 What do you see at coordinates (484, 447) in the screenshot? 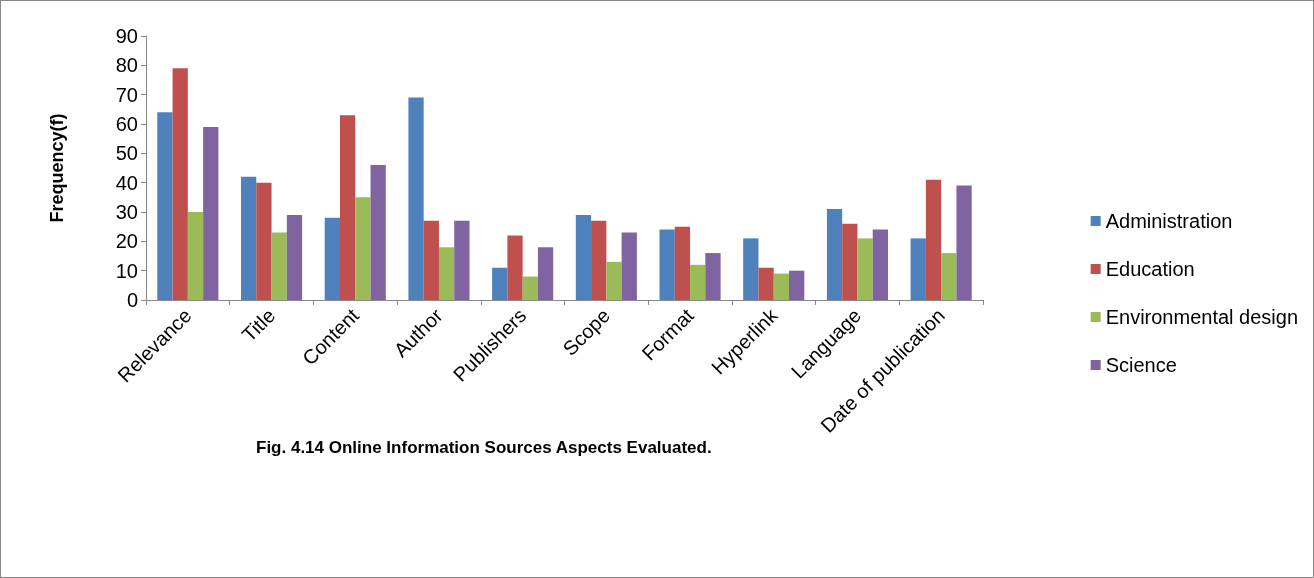
I see `text: Fig. 4.14 Online Information Sources Aspects Evaluated.` at bounding box center [484, 447].